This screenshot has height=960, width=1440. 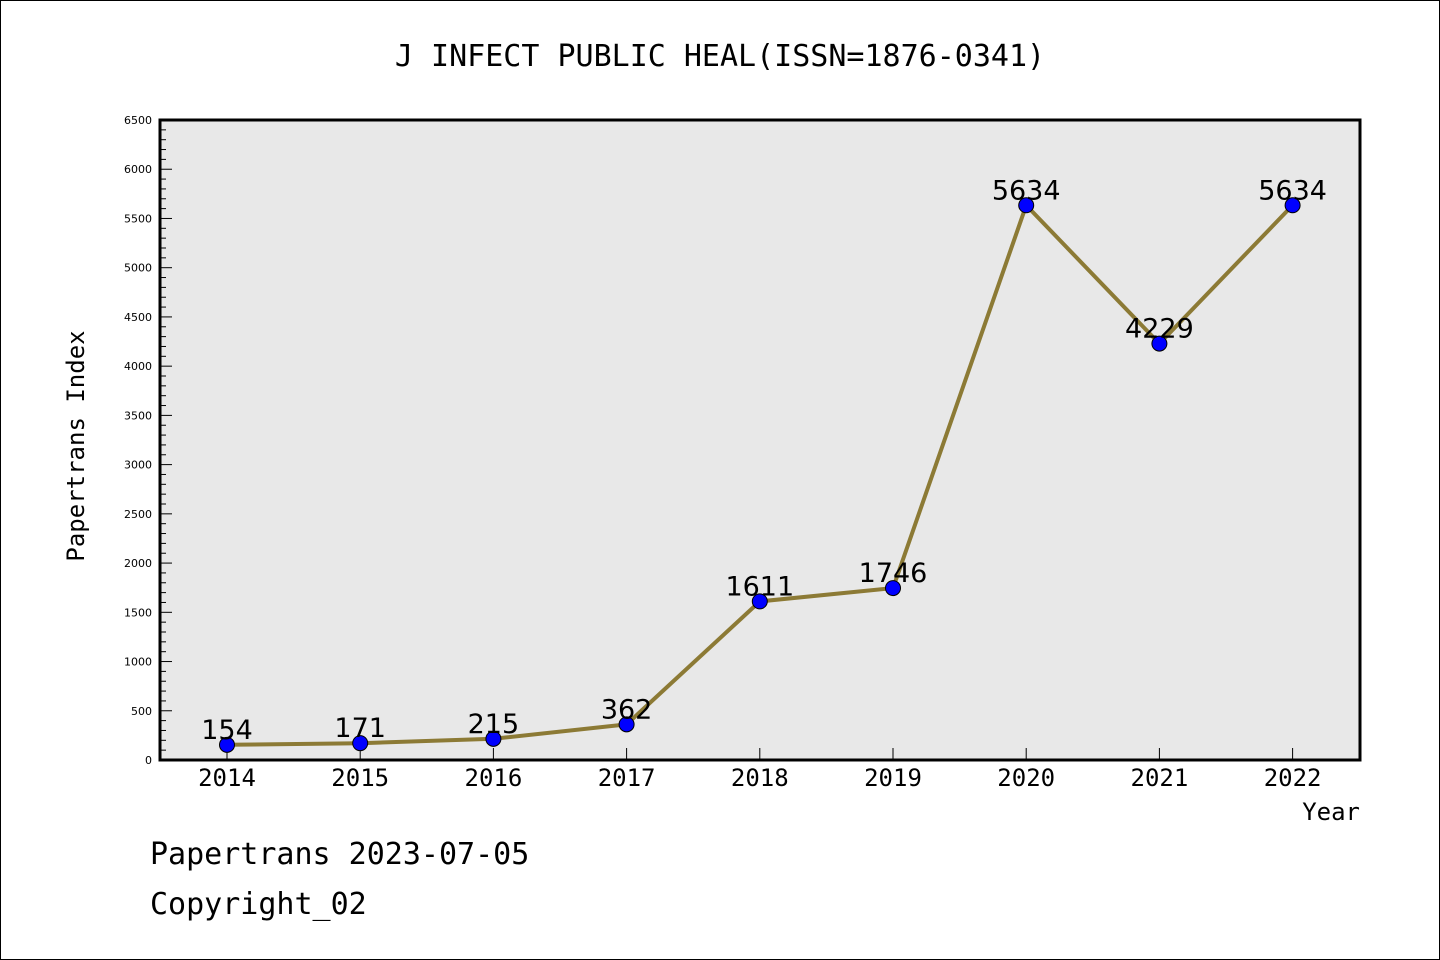 I want to click on footer-copyright: Copyright_02, so click(x=258, y=904).